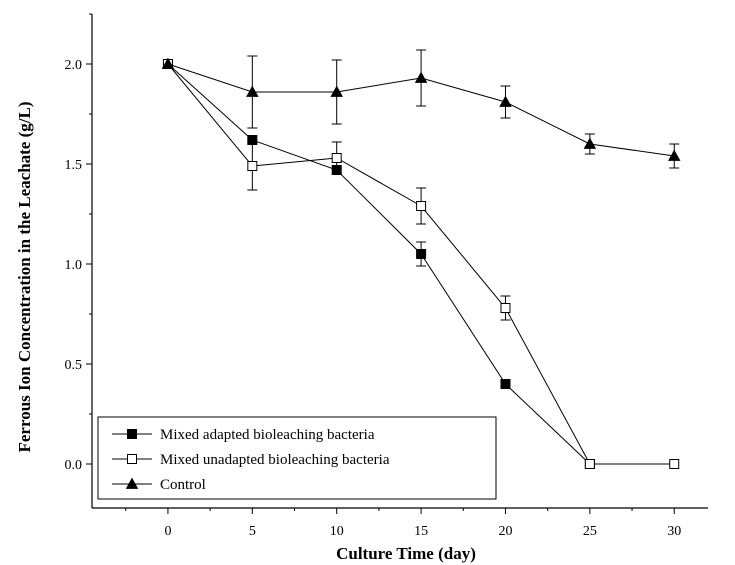 The image size is (735, 565). What do you see at coordinates (505, 531) in the screenshot?
I see `x-tick-label: 20` at bounding box center [505, 531].